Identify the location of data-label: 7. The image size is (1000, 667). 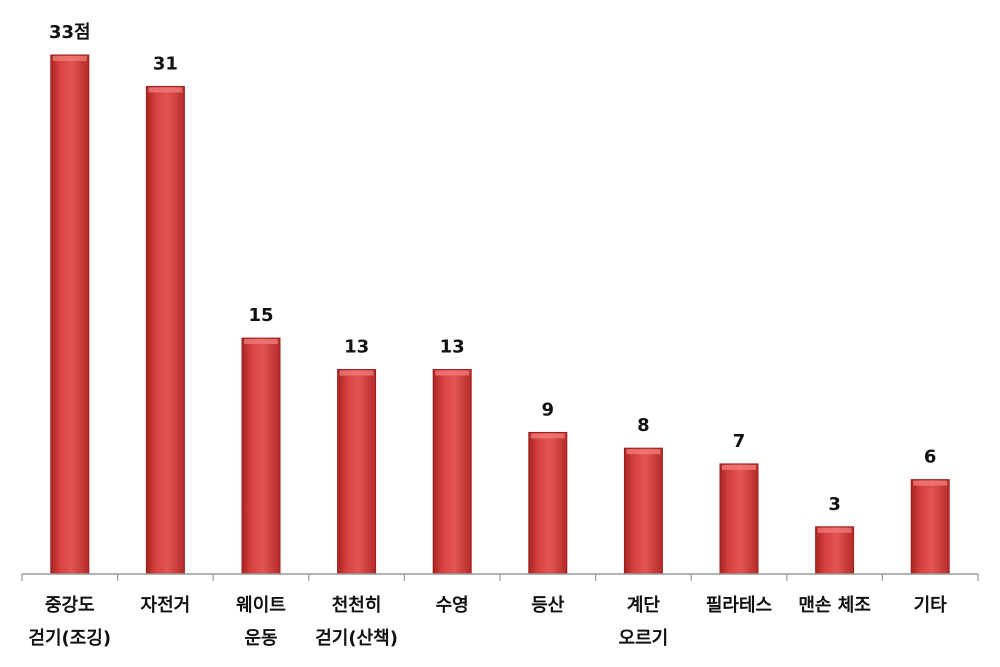
(739, 441).